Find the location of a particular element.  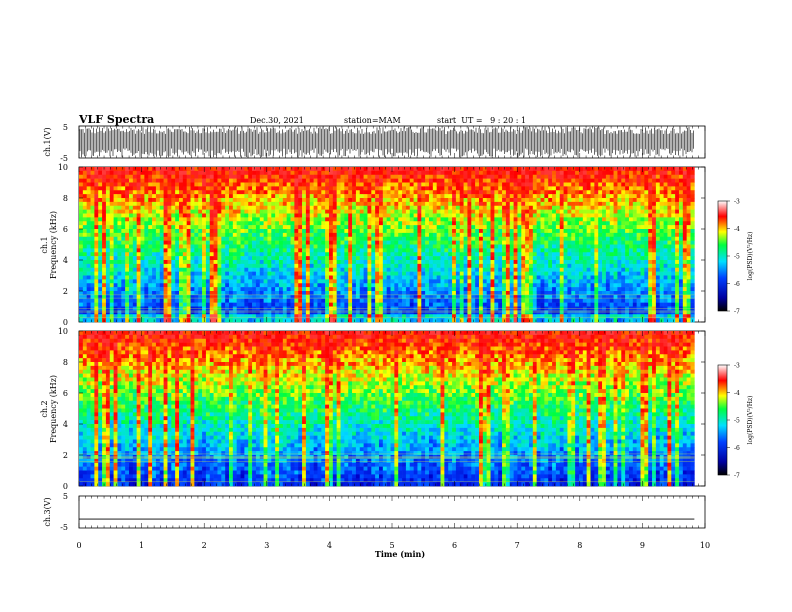

ch2-spec-ytick: 8 is located at coordinates (65, 362).